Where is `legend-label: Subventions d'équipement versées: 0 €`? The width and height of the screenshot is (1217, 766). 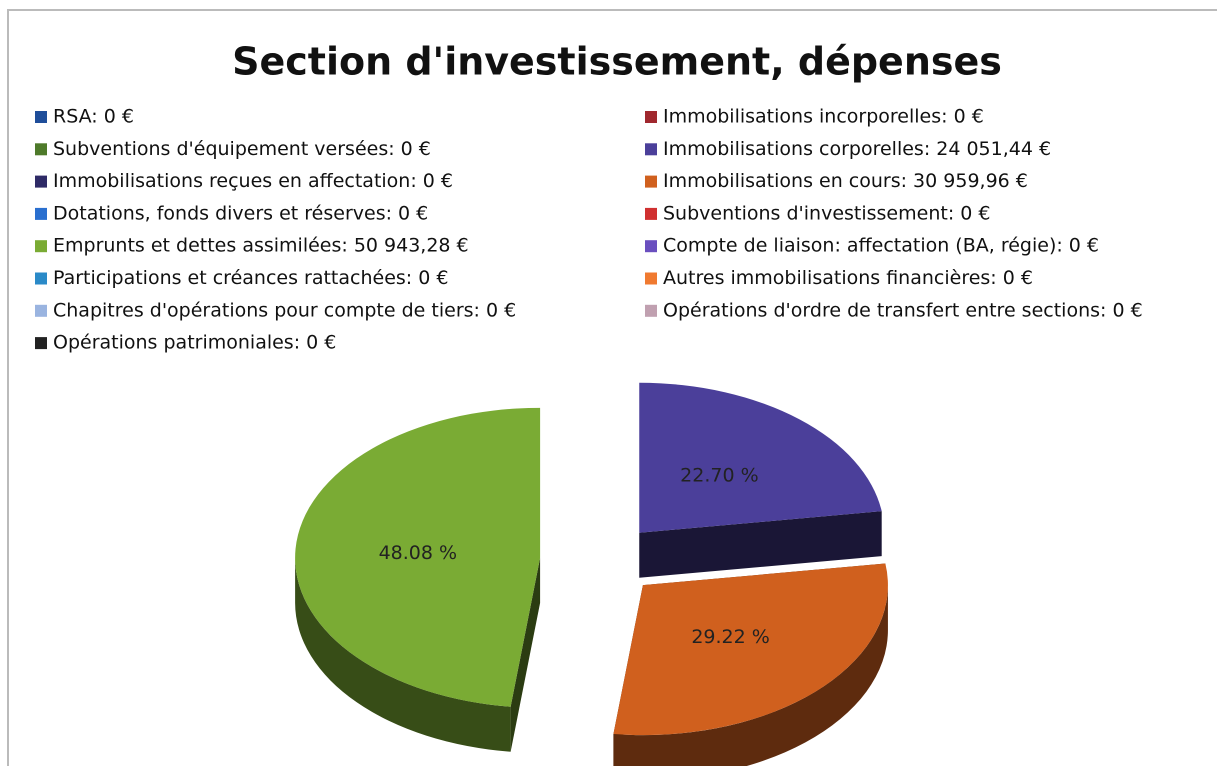 legend-label: Subventions d'équipement versées: 0 € is located at coordinates (242, 149).